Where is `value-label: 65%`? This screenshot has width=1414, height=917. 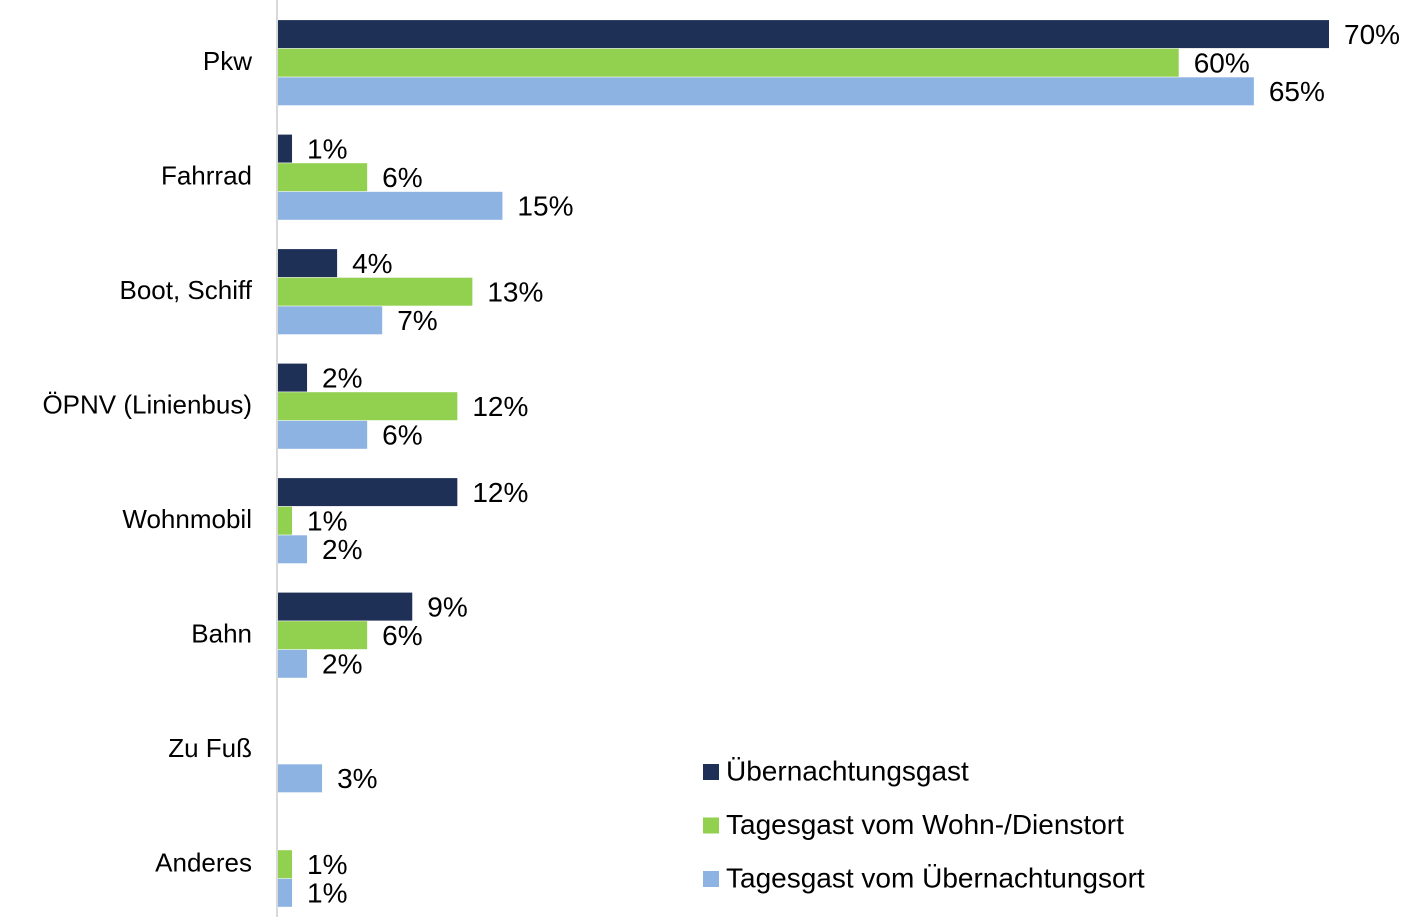
value-label: 65% is located at coordinates (1297, 91).